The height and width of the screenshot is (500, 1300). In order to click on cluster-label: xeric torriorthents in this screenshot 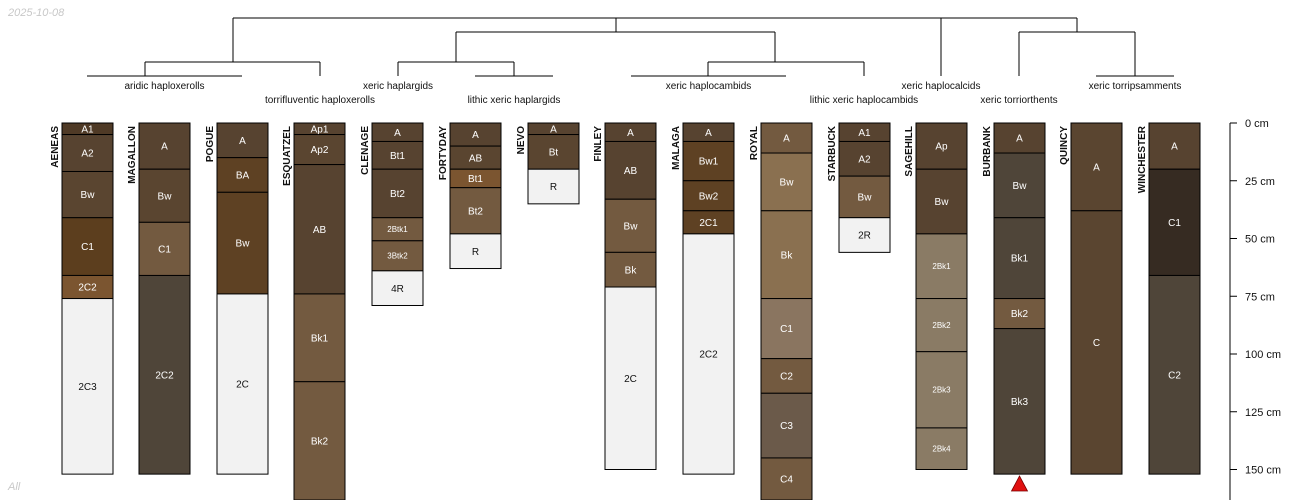, I will do `click(1018, 100)`.